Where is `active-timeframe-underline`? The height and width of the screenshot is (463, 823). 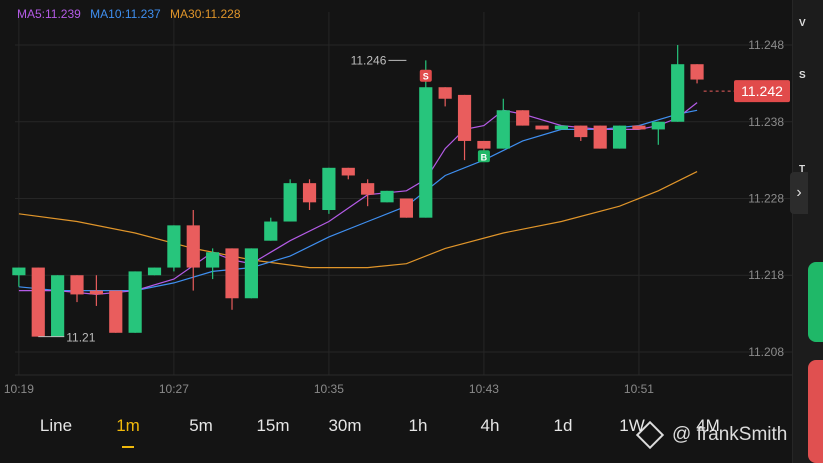
active-timeframe-underline is located at coordinates (128, 447).